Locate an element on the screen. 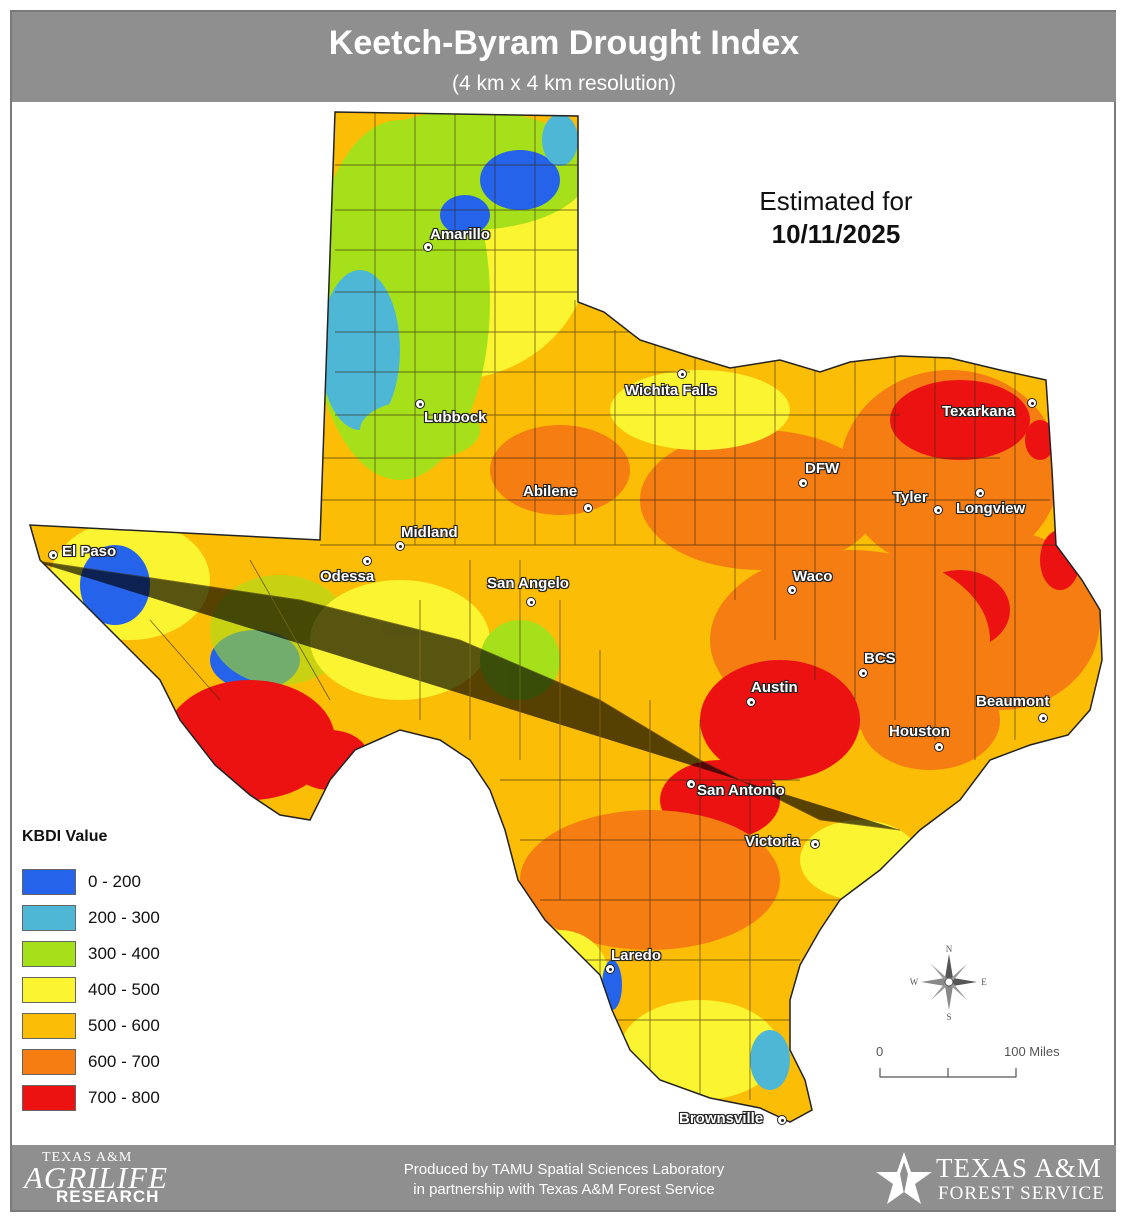  city-label-houston: Houston is located at coordinates (919, 731).